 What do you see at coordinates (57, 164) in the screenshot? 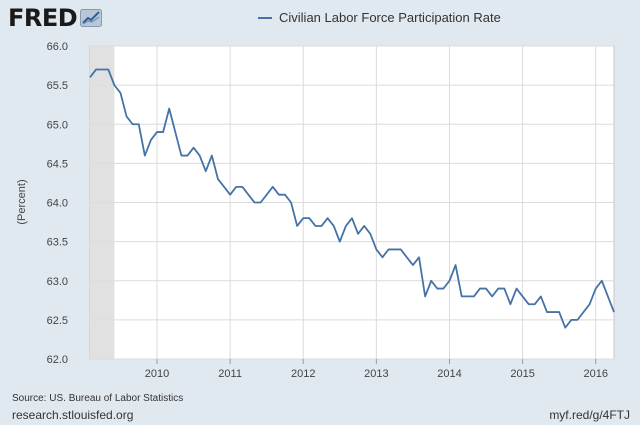
I see `y-tick-label: 64.5` at bounding box center [57, 164].